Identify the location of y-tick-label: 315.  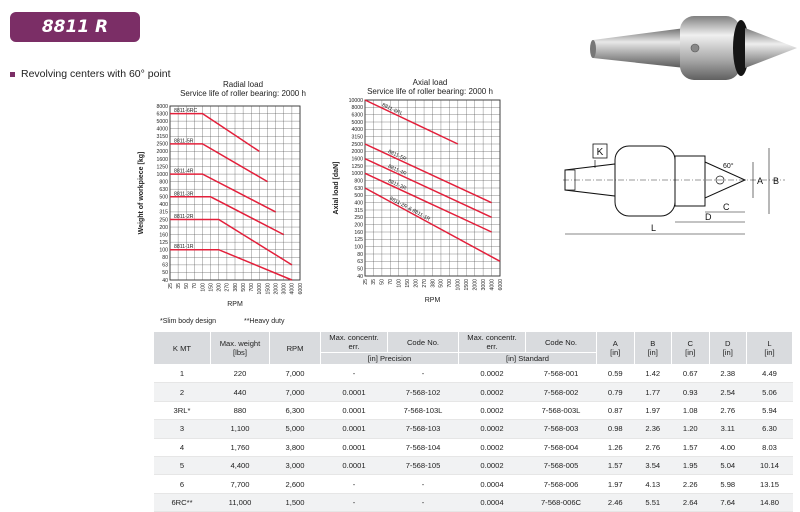
(358, 211).